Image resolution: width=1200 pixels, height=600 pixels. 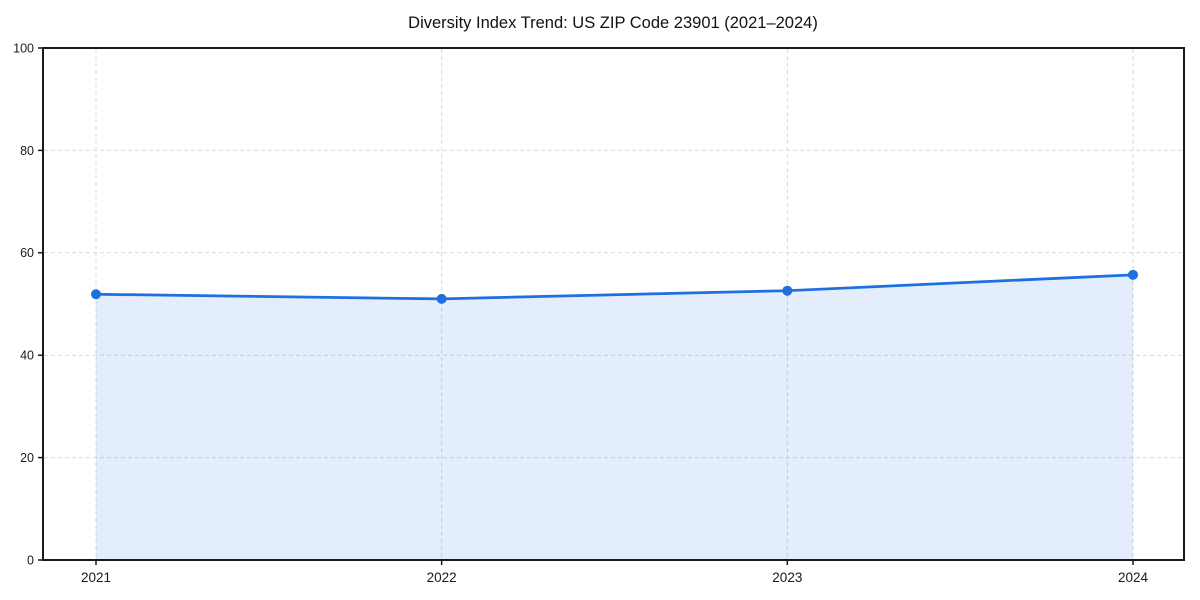 I want to click on x-axis-tick-label: 2021, so click(x=96, y=577).